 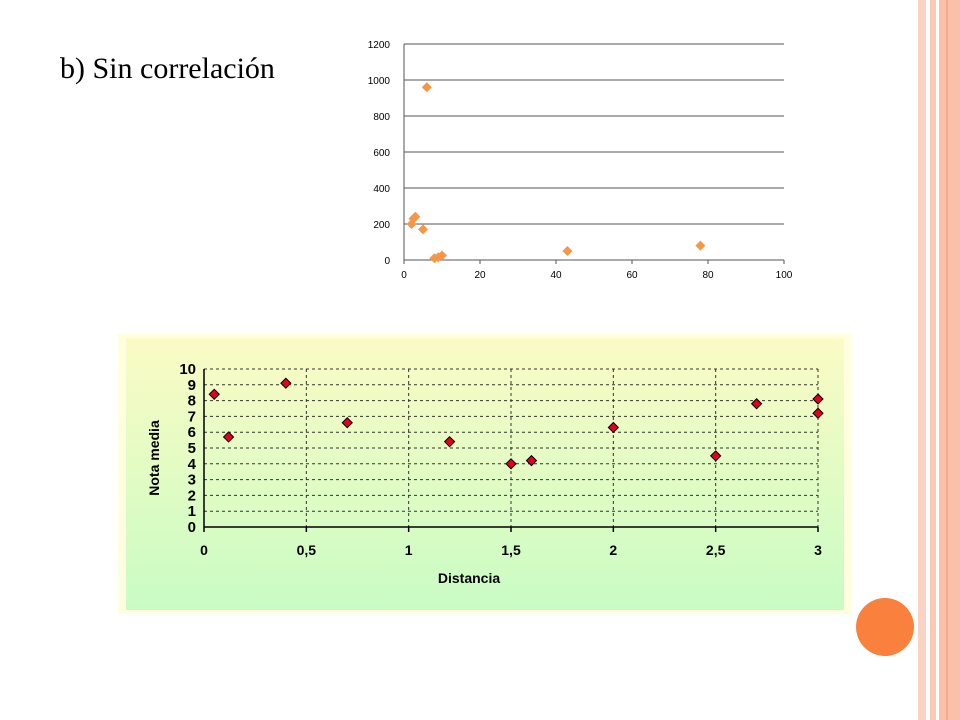 What do you see at coordinates (192, 480) in the screenshot?
I see `y-tick-label: 3` at bounding box center [192, 480].